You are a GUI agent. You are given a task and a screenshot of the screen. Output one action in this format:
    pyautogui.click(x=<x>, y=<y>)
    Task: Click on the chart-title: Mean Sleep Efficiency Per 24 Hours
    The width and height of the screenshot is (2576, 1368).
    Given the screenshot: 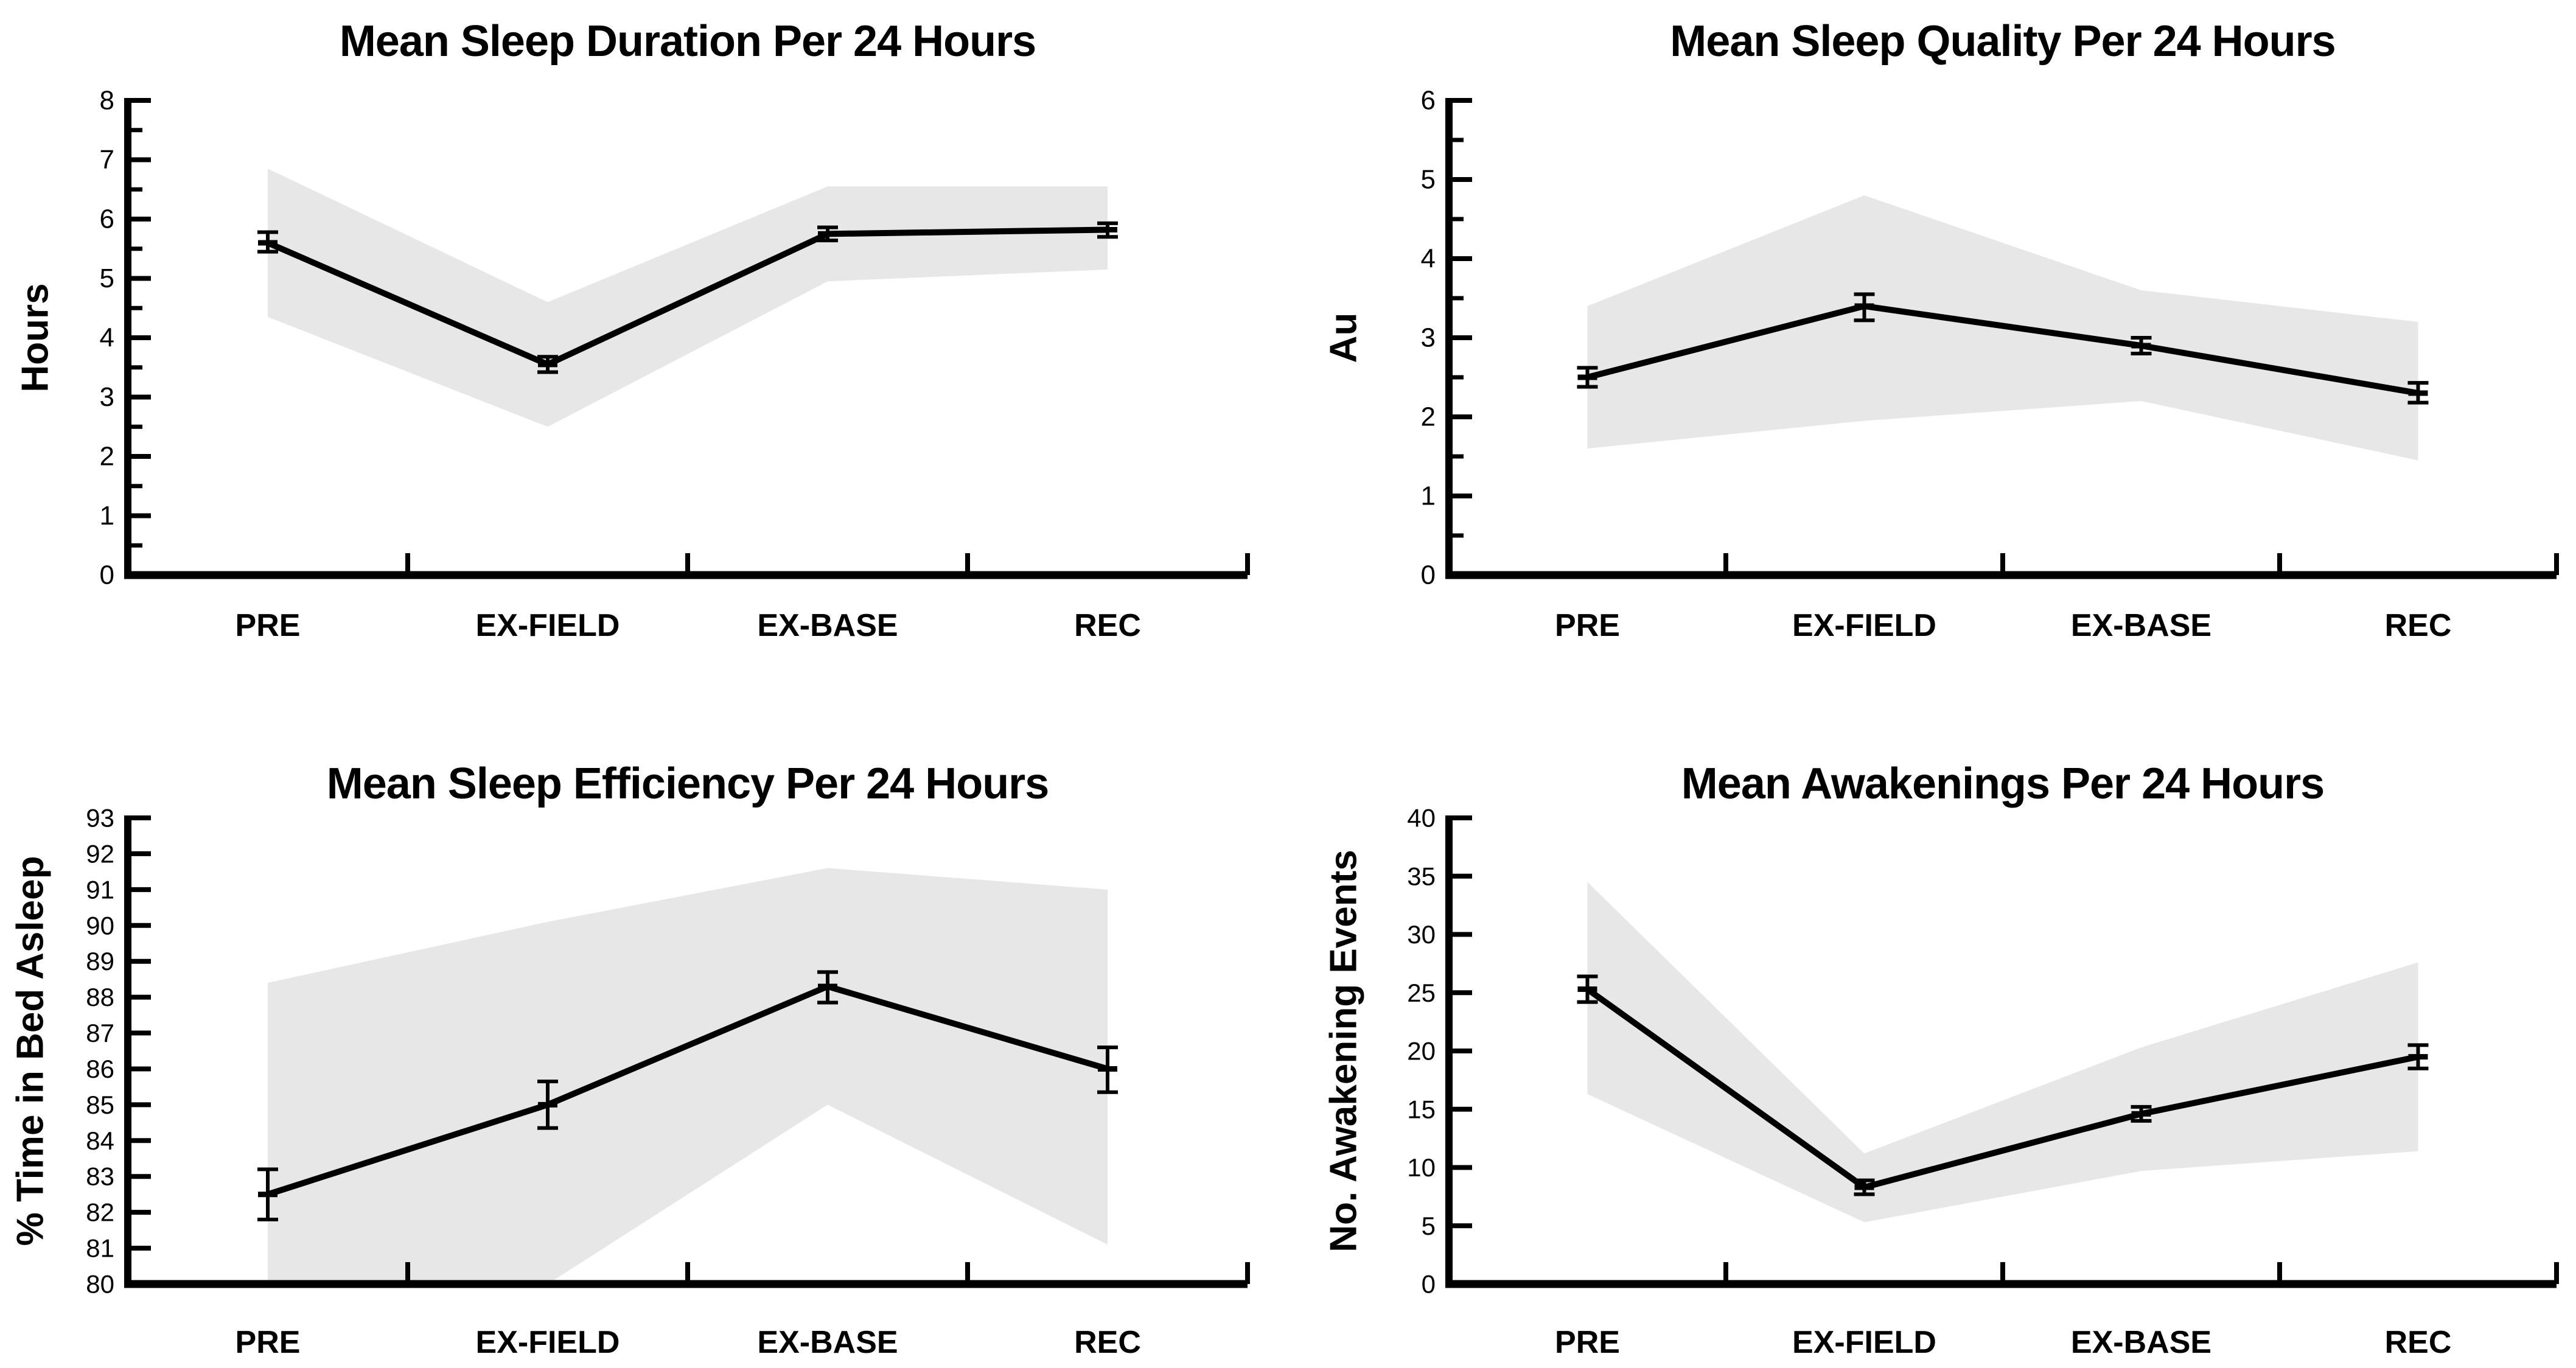 What is the action you would take?
    pyautogui.click(x=688, y=784)
    